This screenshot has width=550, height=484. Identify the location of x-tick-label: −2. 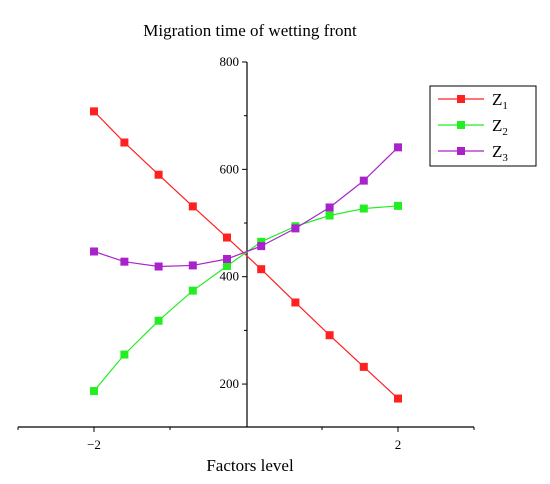
(94, 444).